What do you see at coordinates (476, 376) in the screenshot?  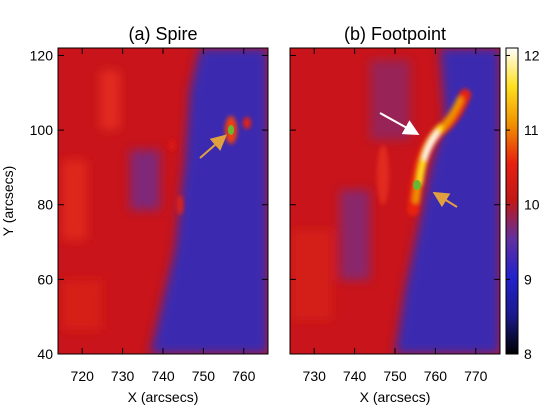 I see `panel-b-x-tick-label: 770` at bounding box center [476, 376].